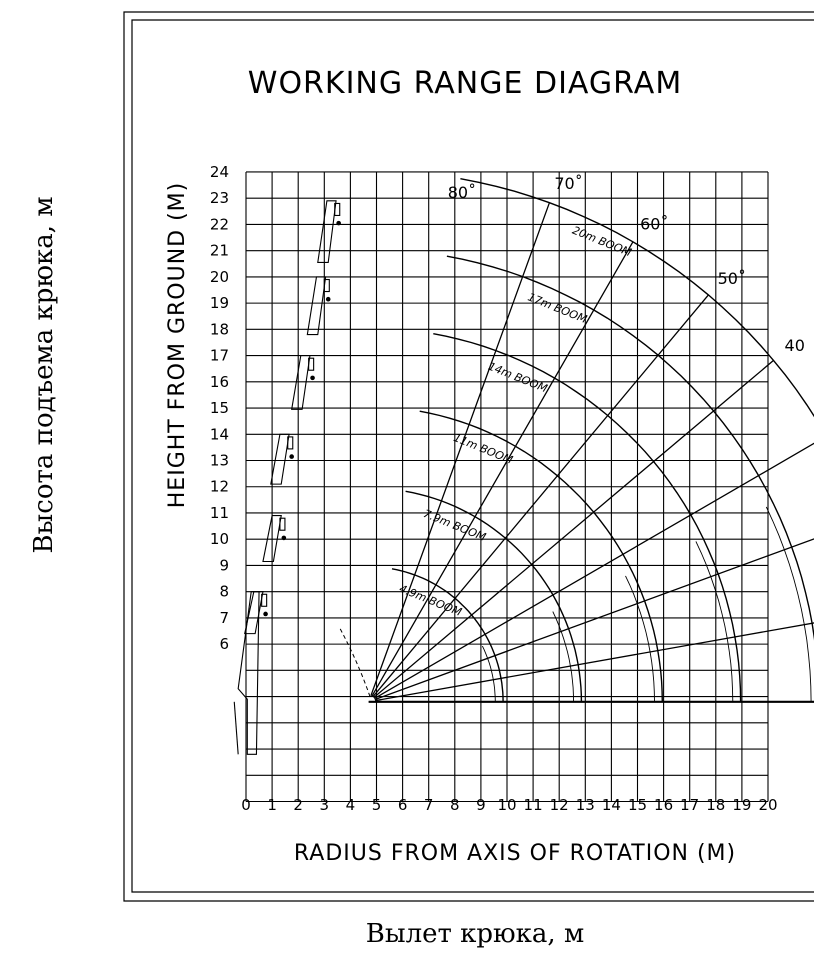 This screenshot has height=957, width=814. I want to click on x-tick-label: 18, so click(715, 805).